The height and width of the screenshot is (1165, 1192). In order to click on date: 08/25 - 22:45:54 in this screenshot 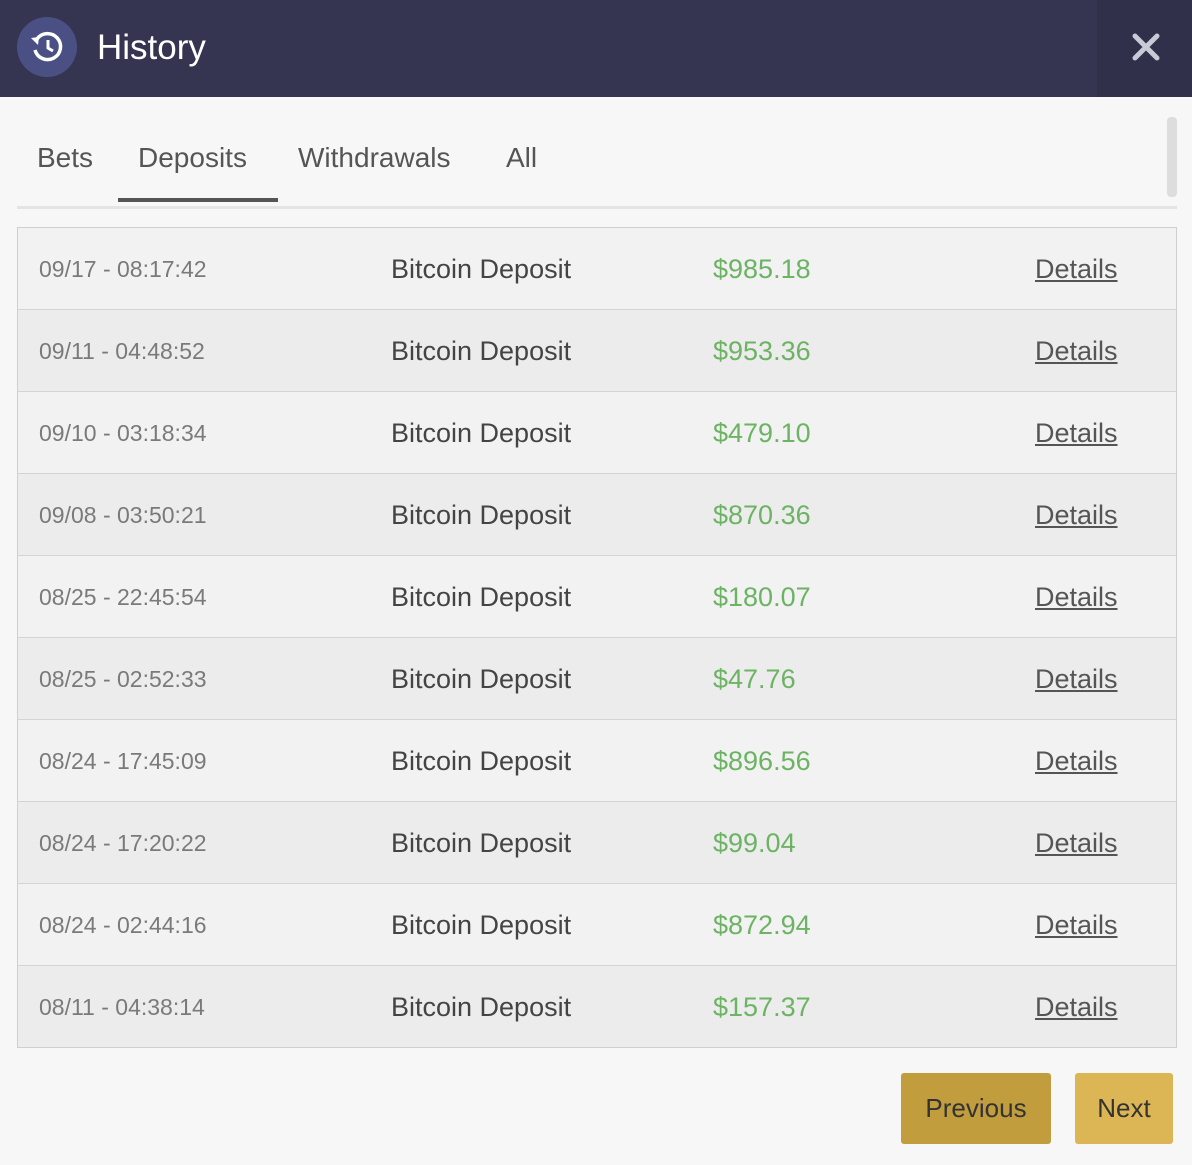, I will do `click(123, 597)`.